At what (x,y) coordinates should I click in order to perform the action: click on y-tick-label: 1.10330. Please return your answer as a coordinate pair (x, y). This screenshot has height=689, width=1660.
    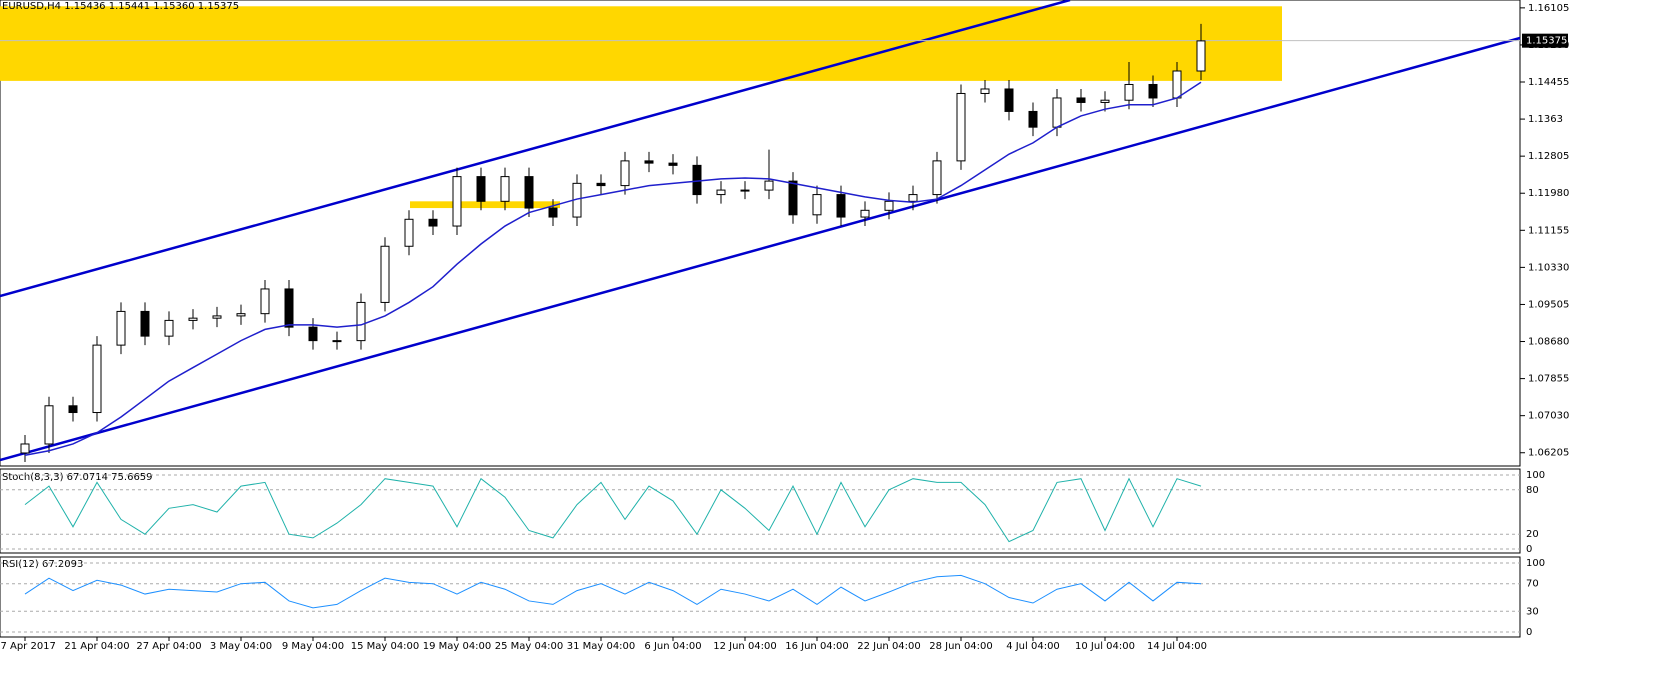
    Looking at the image, I should click on (1548, 267).